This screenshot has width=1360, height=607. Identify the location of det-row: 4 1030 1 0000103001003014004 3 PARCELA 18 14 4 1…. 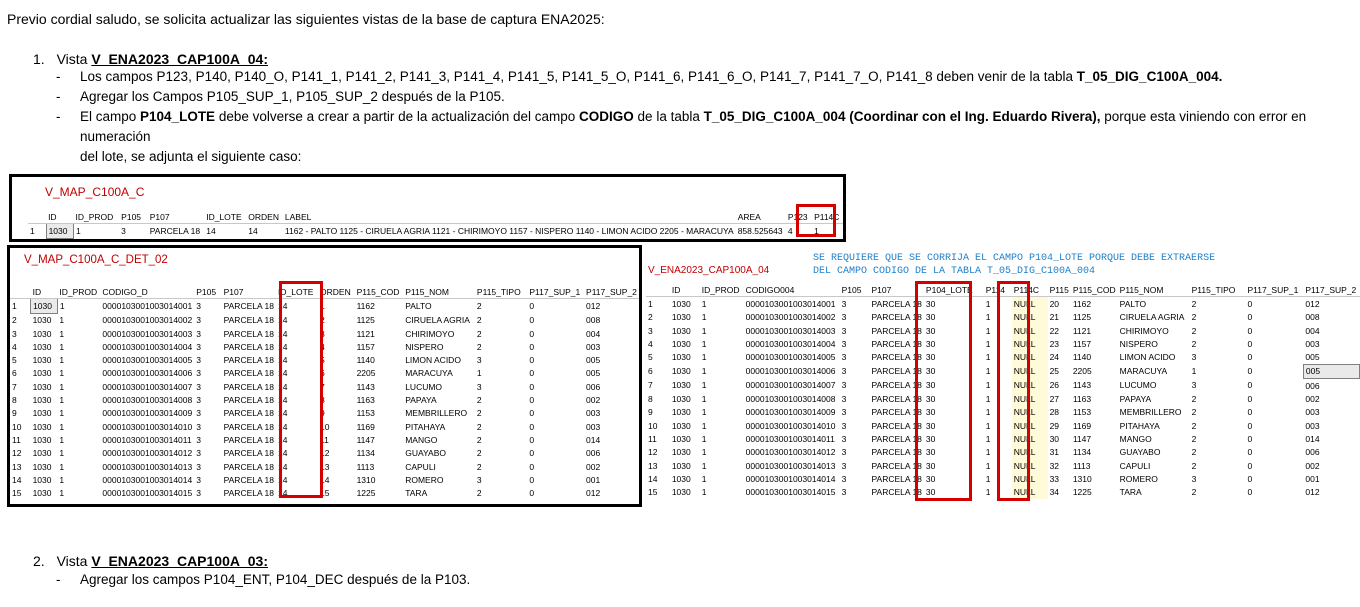
(324, 346).